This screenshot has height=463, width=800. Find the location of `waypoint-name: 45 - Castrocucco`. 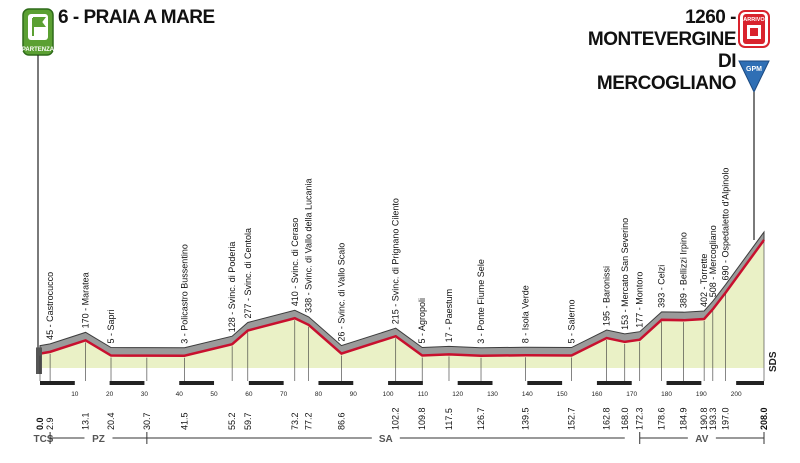

waypoint-name: 45 - Castrocucco is located at coordinates (50, 306).